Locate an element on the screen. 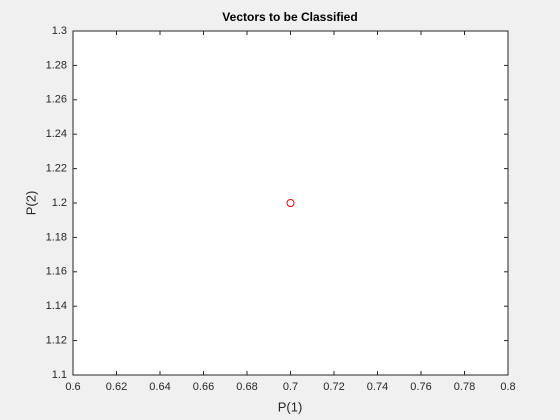 The width and height of the screenshot is (560, 420). y-tick-label: 1.22 is located at coordinates (56, 169).